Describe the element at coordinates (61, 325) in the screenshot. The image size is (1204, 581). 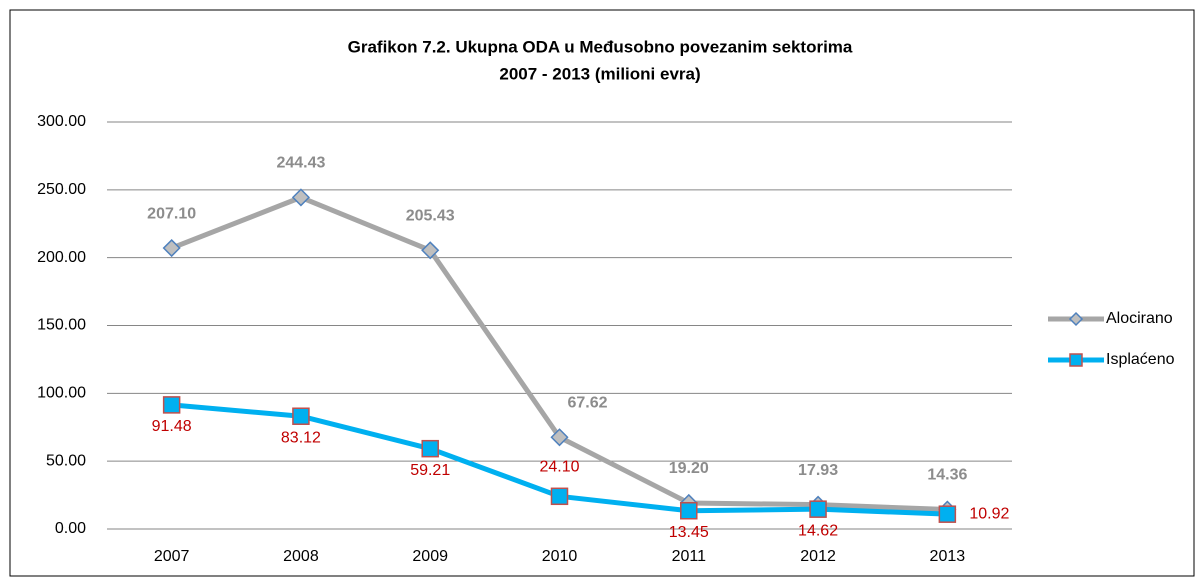
I see `y-tick-label: 150.00` at that location.